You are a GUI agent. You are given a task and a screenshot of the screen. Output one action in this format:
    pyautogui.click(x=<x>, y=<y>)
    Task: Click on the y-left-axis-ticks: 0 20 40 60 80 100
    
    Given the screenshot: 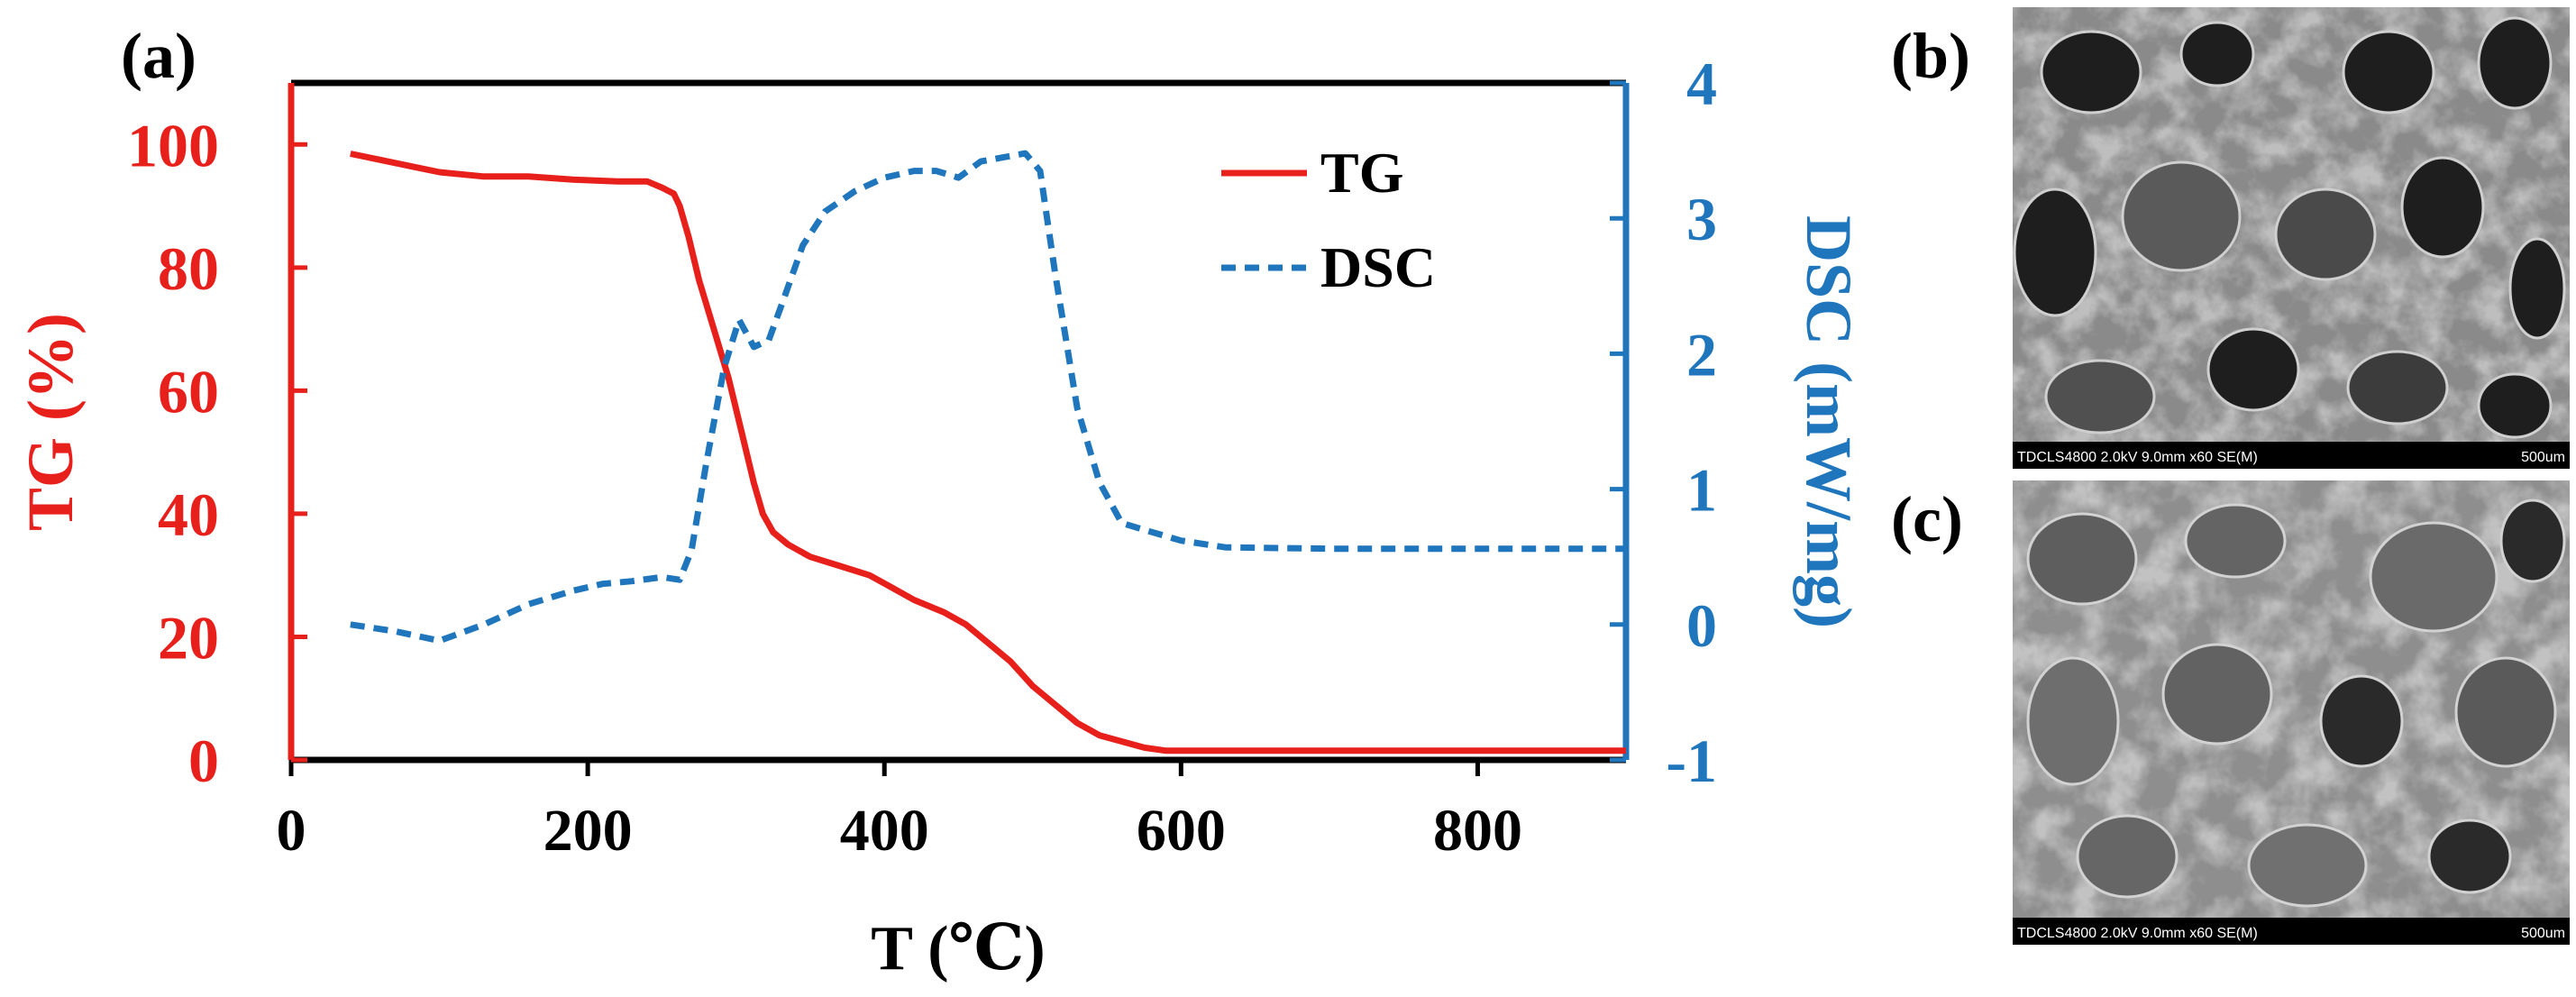 What is the action you would take?
    pyautogui.click(x=217, y=453)
    